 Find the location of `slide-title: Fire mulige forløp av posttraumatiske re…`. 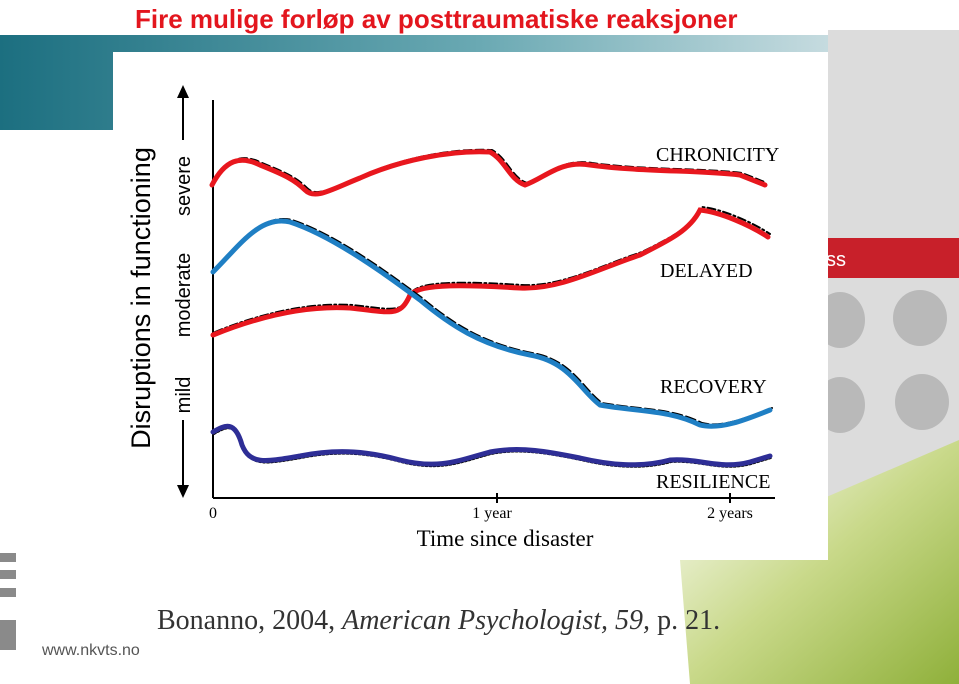

slide-title: Fire mulige forløp av posttraumatiske re… is located at coordinates (436, 19).